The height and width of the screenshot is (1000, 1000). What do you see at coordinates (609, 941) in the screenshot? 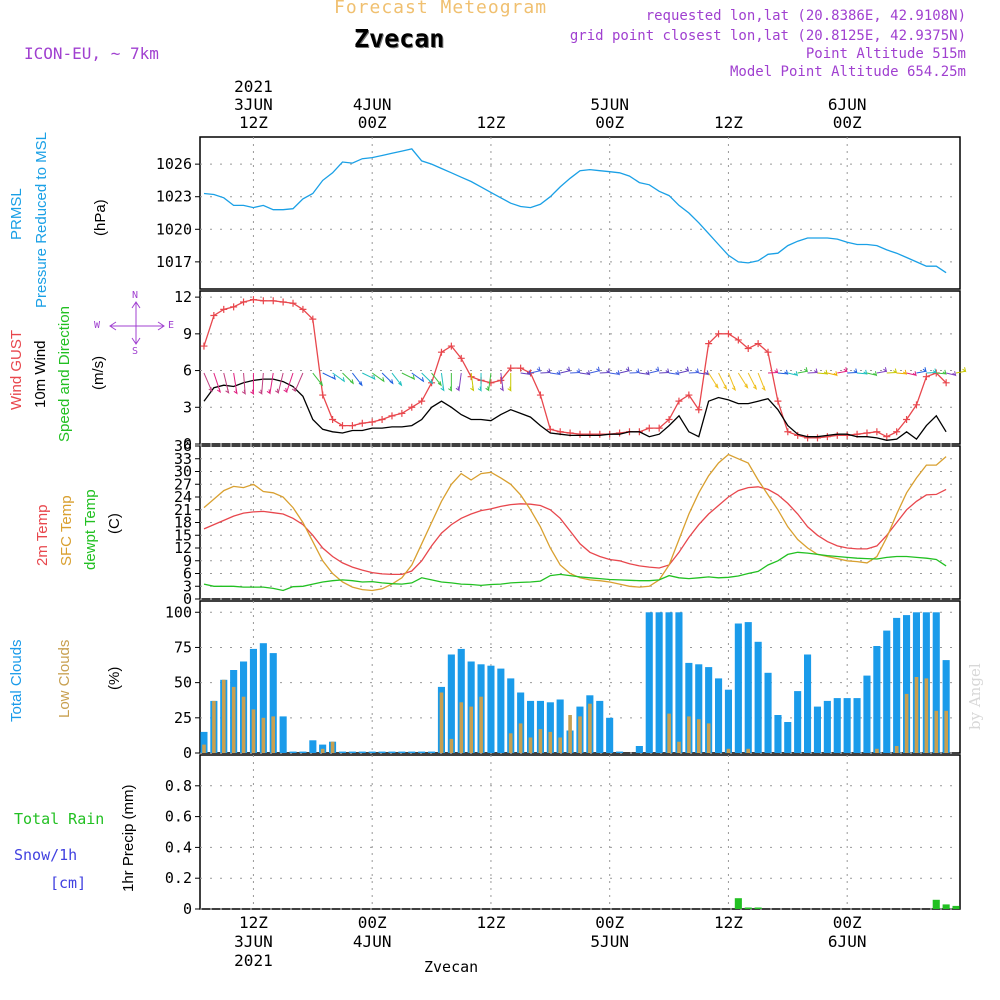
I see `time-label-bottom: 5JUN` at bounding box center [609, 941].